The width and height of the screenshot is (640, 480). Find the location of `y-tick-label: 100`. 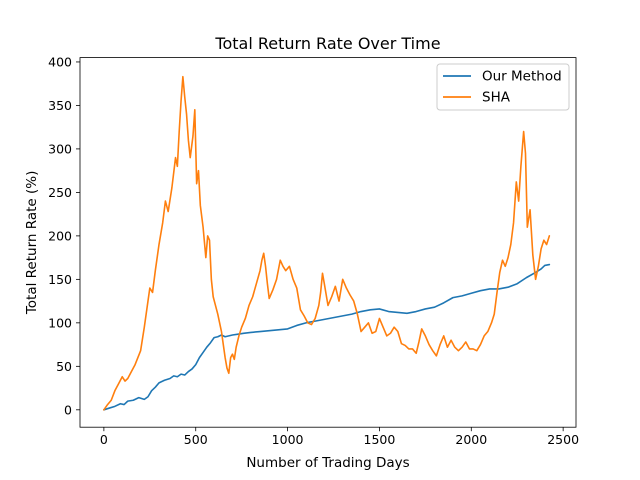

y-tick-label: 100 is located at coordinates (60, 322).